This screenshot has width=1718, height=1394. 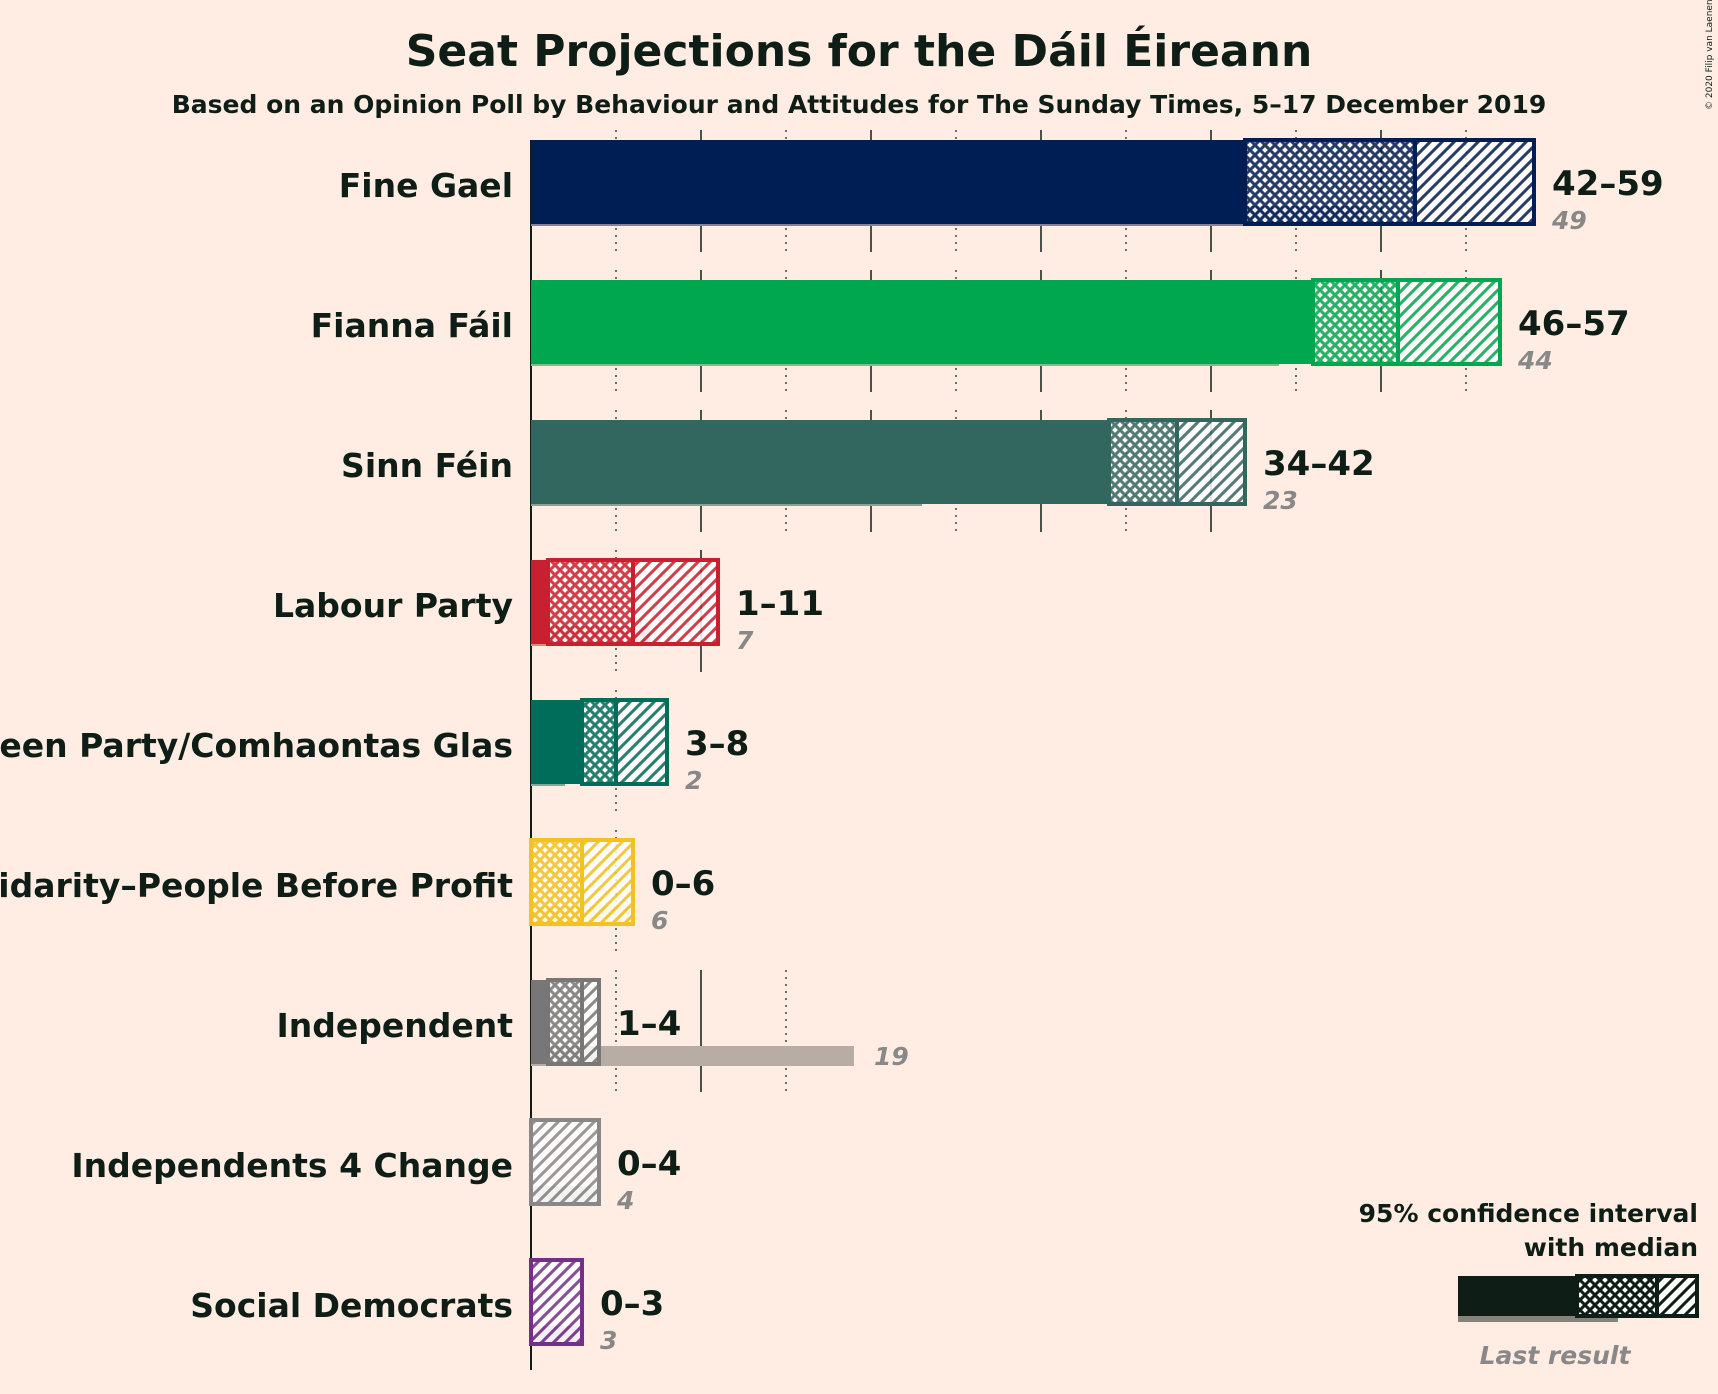 I want to click on last-result-label: 7, so click(x=745, y=640).